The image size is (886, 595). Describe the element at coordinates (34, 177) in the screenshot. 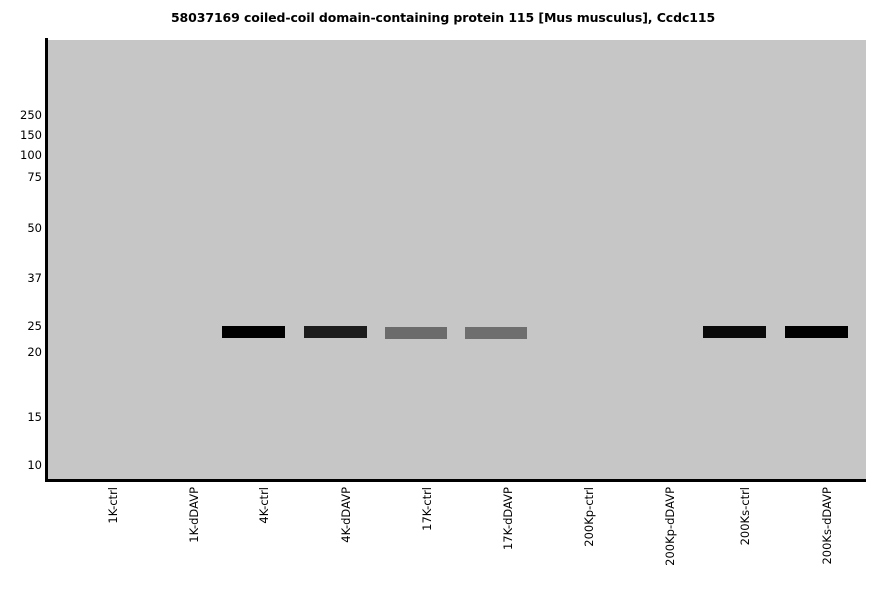

I see `y-tick-75: 75` at that location.